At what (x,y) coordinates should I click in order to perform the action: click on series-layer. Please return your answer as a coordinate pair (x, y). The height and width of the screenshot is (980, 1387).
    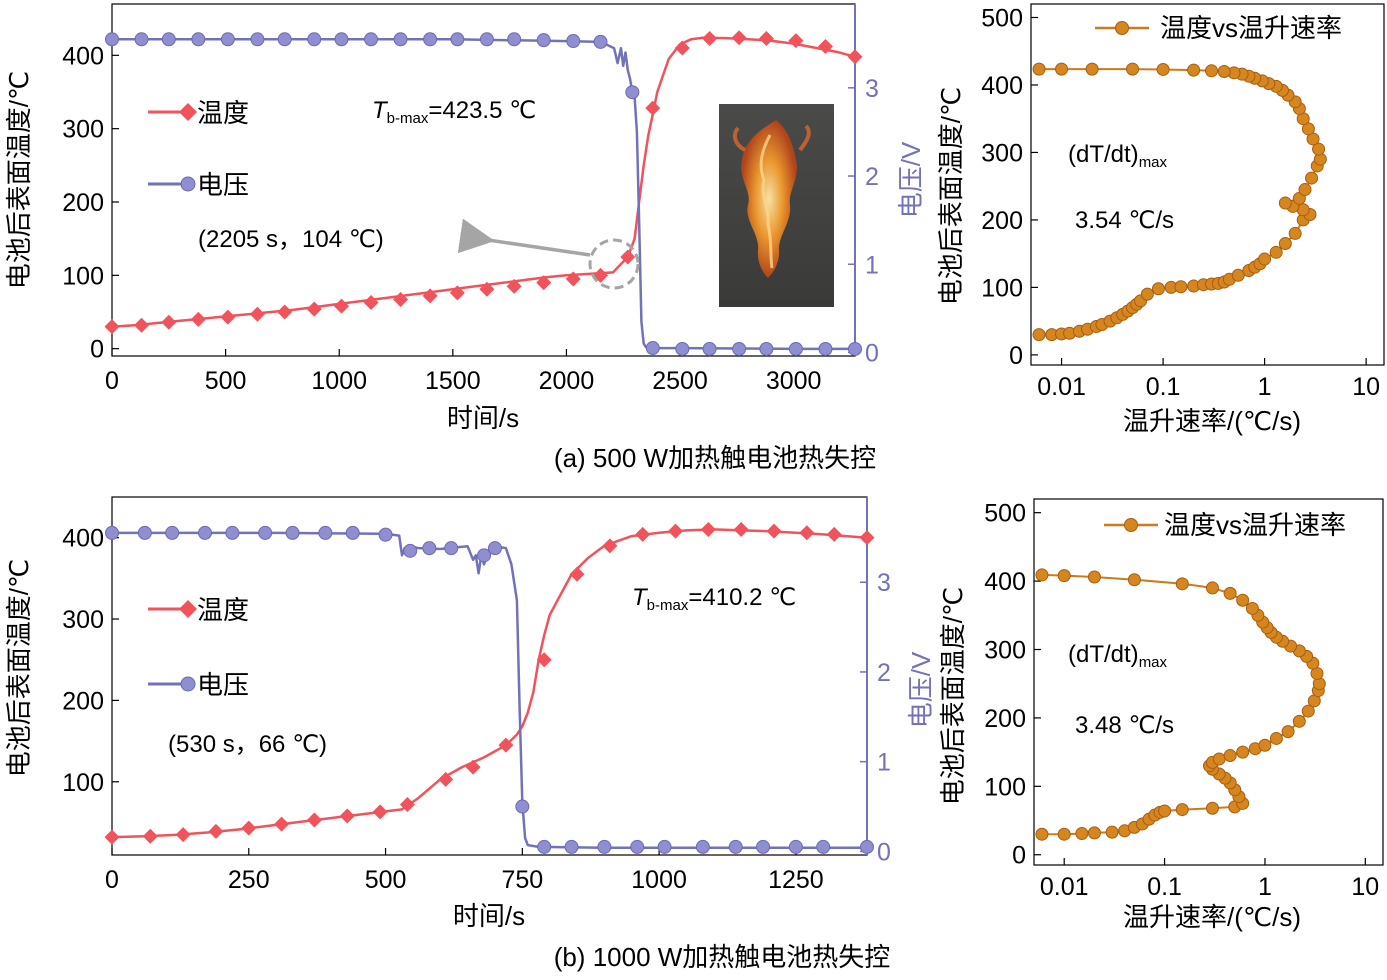
    Looking at the image, I should click on (1180, 704).